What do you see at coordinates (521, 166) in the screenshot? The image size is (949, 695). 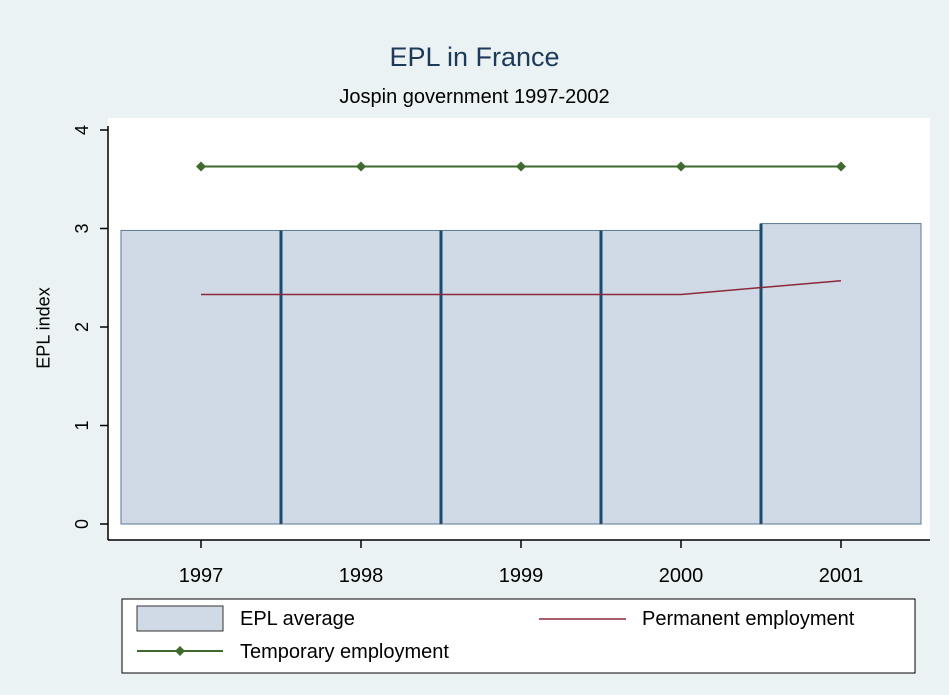 I see `point-temporary-1999` at bounding box center [521, 166].